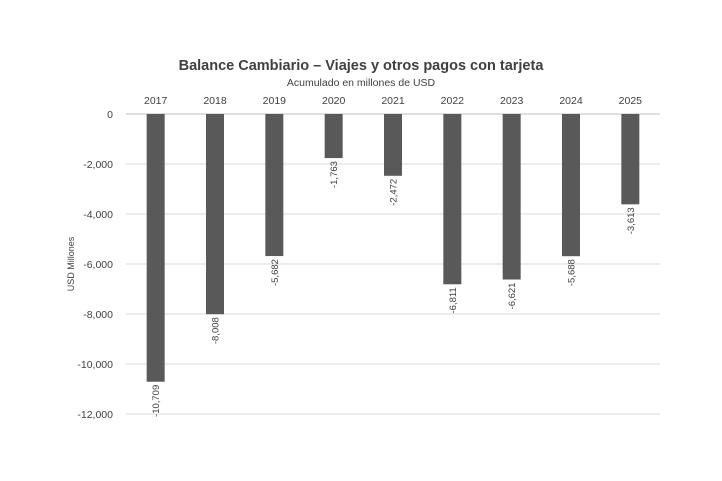 This screenshot has width=722, height=481. Describe the element at coordinates (156, 401) in the screenshot. I see `data-label: -10,709` at that location.